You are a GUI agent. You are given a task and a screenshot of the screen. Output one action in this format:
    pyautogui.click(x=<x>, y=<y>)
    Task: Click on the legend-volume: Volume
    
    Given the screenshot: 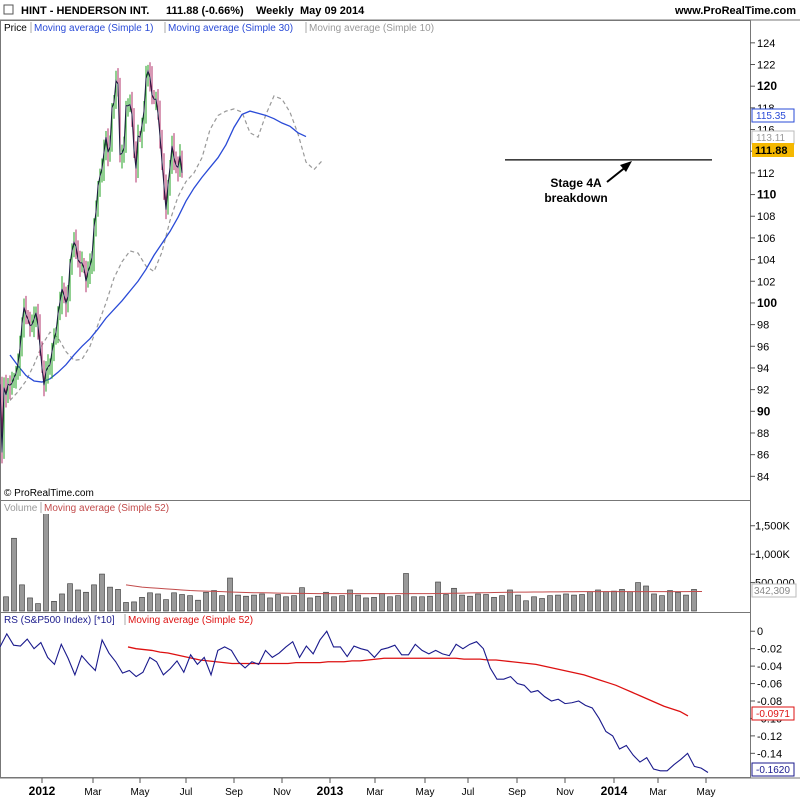 What is the action you would take?
    pyautogui.click(x=21, y=508)
    